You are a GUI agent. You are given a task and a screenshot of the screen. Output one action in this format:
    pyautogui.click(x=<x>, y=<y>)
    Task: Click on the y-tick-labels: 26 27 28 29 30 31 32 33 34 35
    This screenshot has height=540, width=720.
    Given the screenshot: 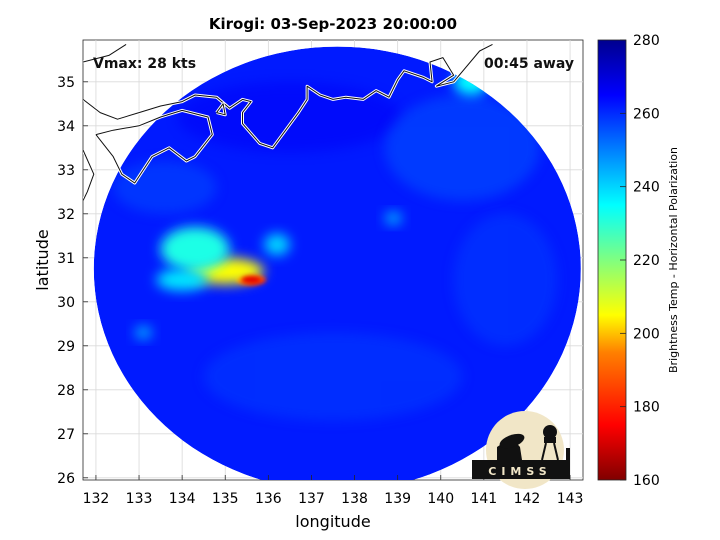 What is the action you would take?
    pyautogui.click(x=72, y=281)
    